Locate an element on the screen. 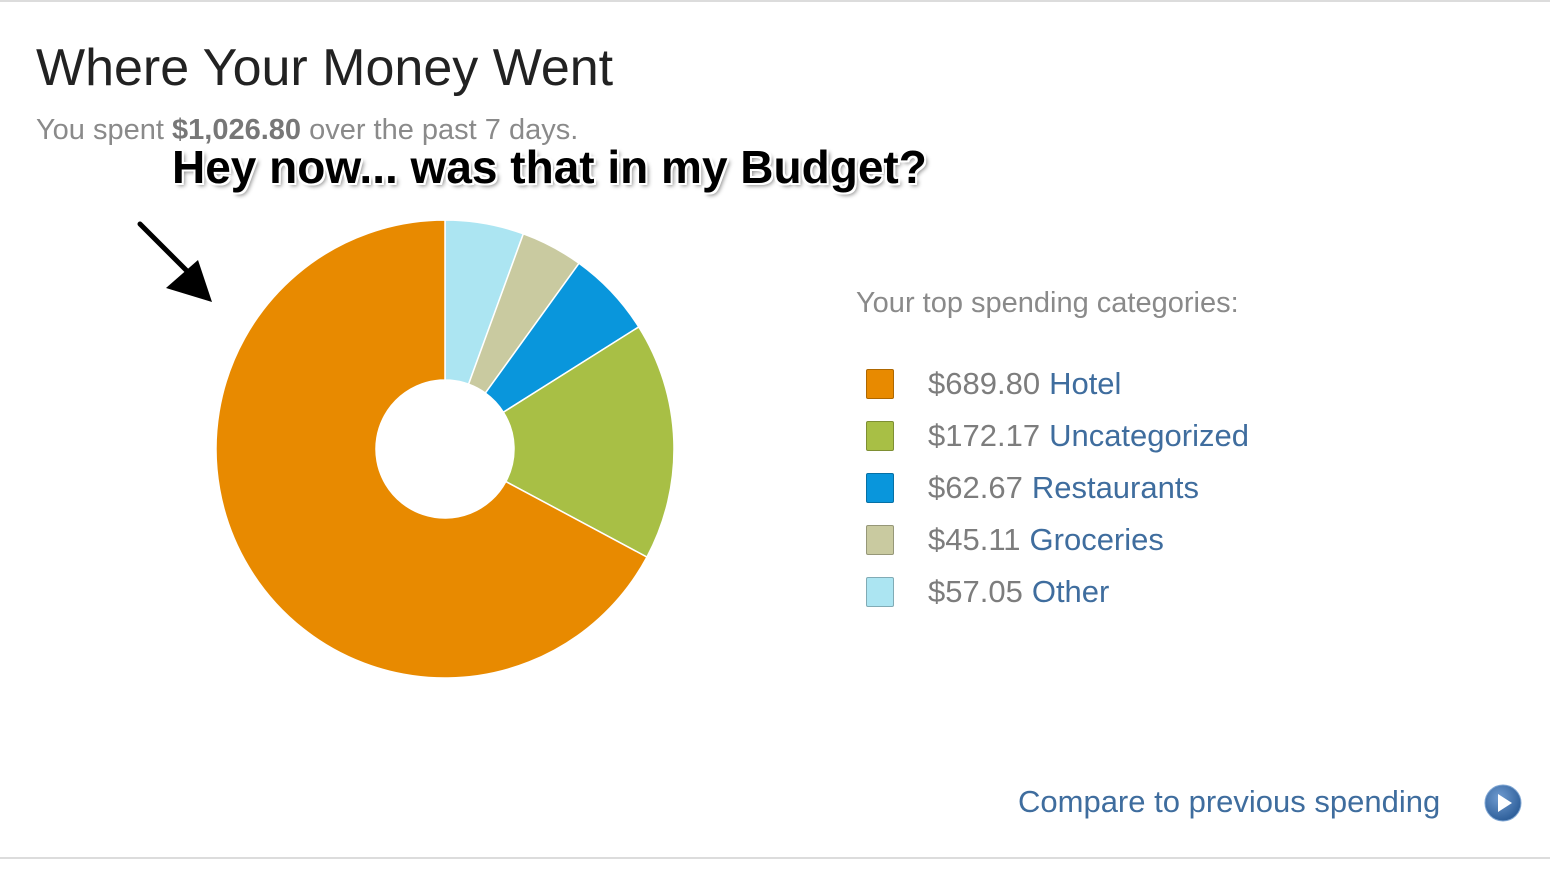  legend-amount-hotel: $689.80 is located at coordinates (984, 383).